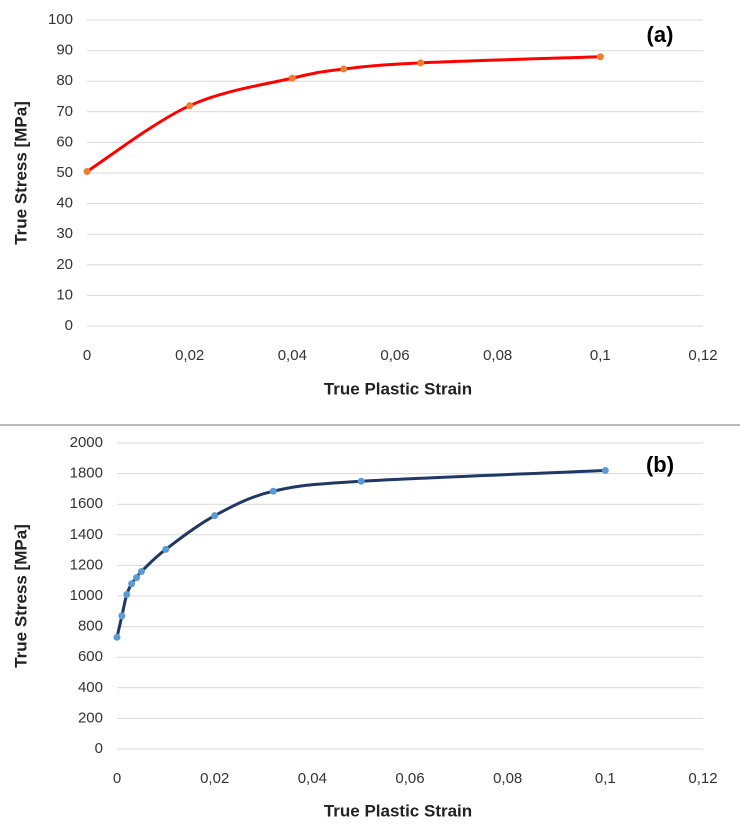  What do you see at coordinates (660, 464) in the screenshot?
I see `annotation: (b)` at bounding box center [660, 464].